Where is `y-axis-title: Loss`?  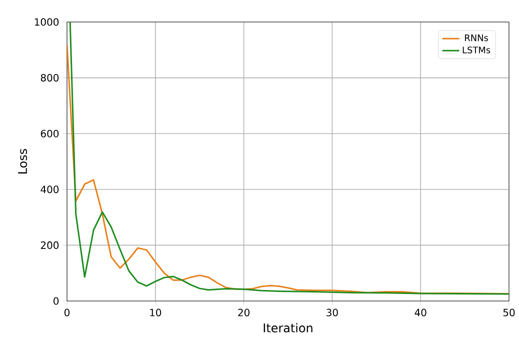
y-axis-title: Loss is located at coordinates (23, 161).